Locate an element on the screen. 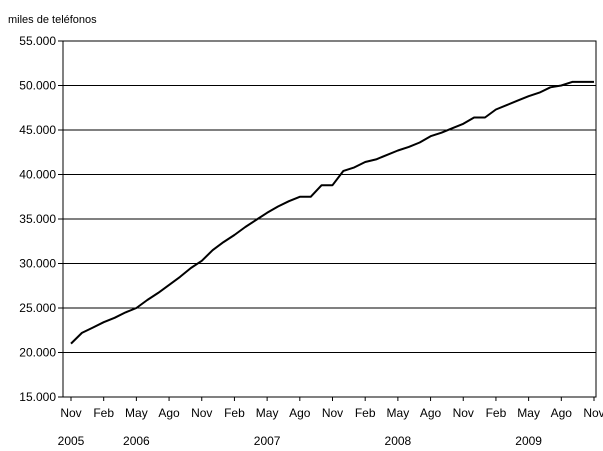 The width and height of the screenshot is (603, 451). y-tick-label: 40.000 is located at coordinates (37, 175).